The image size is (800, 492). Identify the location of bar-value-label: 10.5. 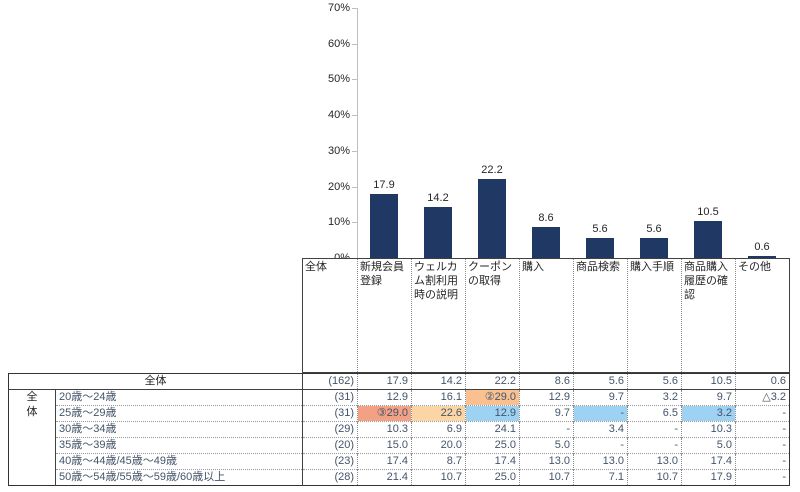
(708, 211).